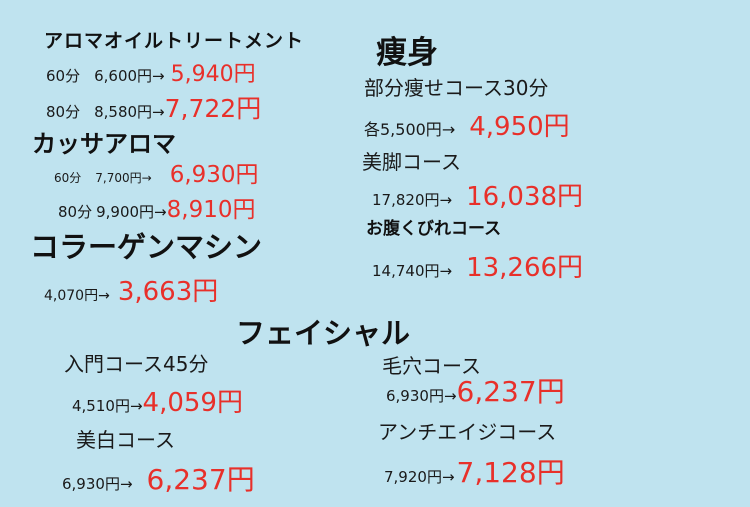 This screenshot has height=507, width=750. I want to click on original-price: 各5,500円, so click(403, 129).